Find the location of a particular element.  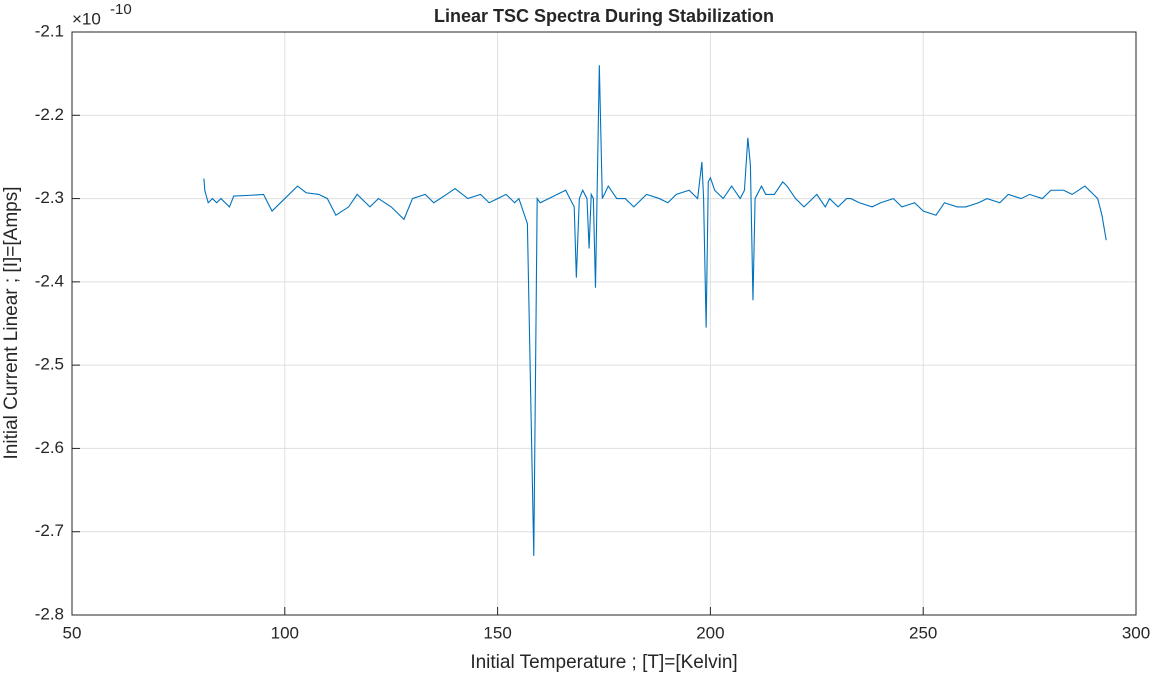

y-exponent: -10 is located at coordinates (121, 9).